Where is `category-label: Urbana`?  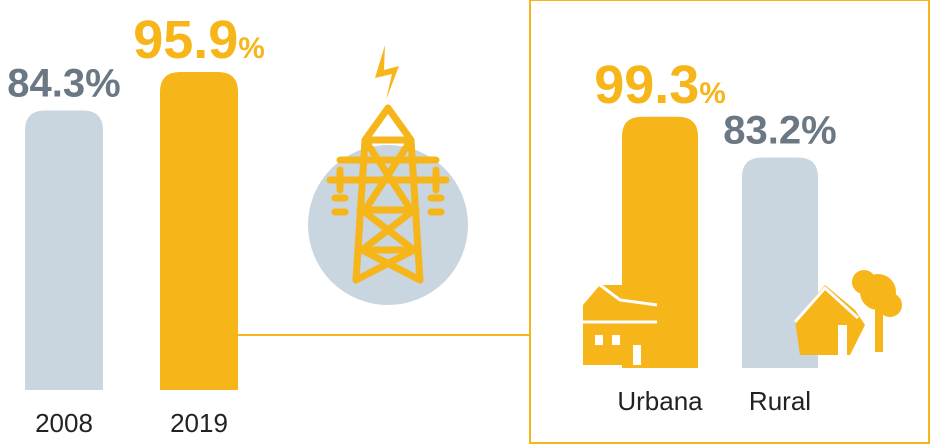
category-label: Urbana is located at coordinates (660, 401).